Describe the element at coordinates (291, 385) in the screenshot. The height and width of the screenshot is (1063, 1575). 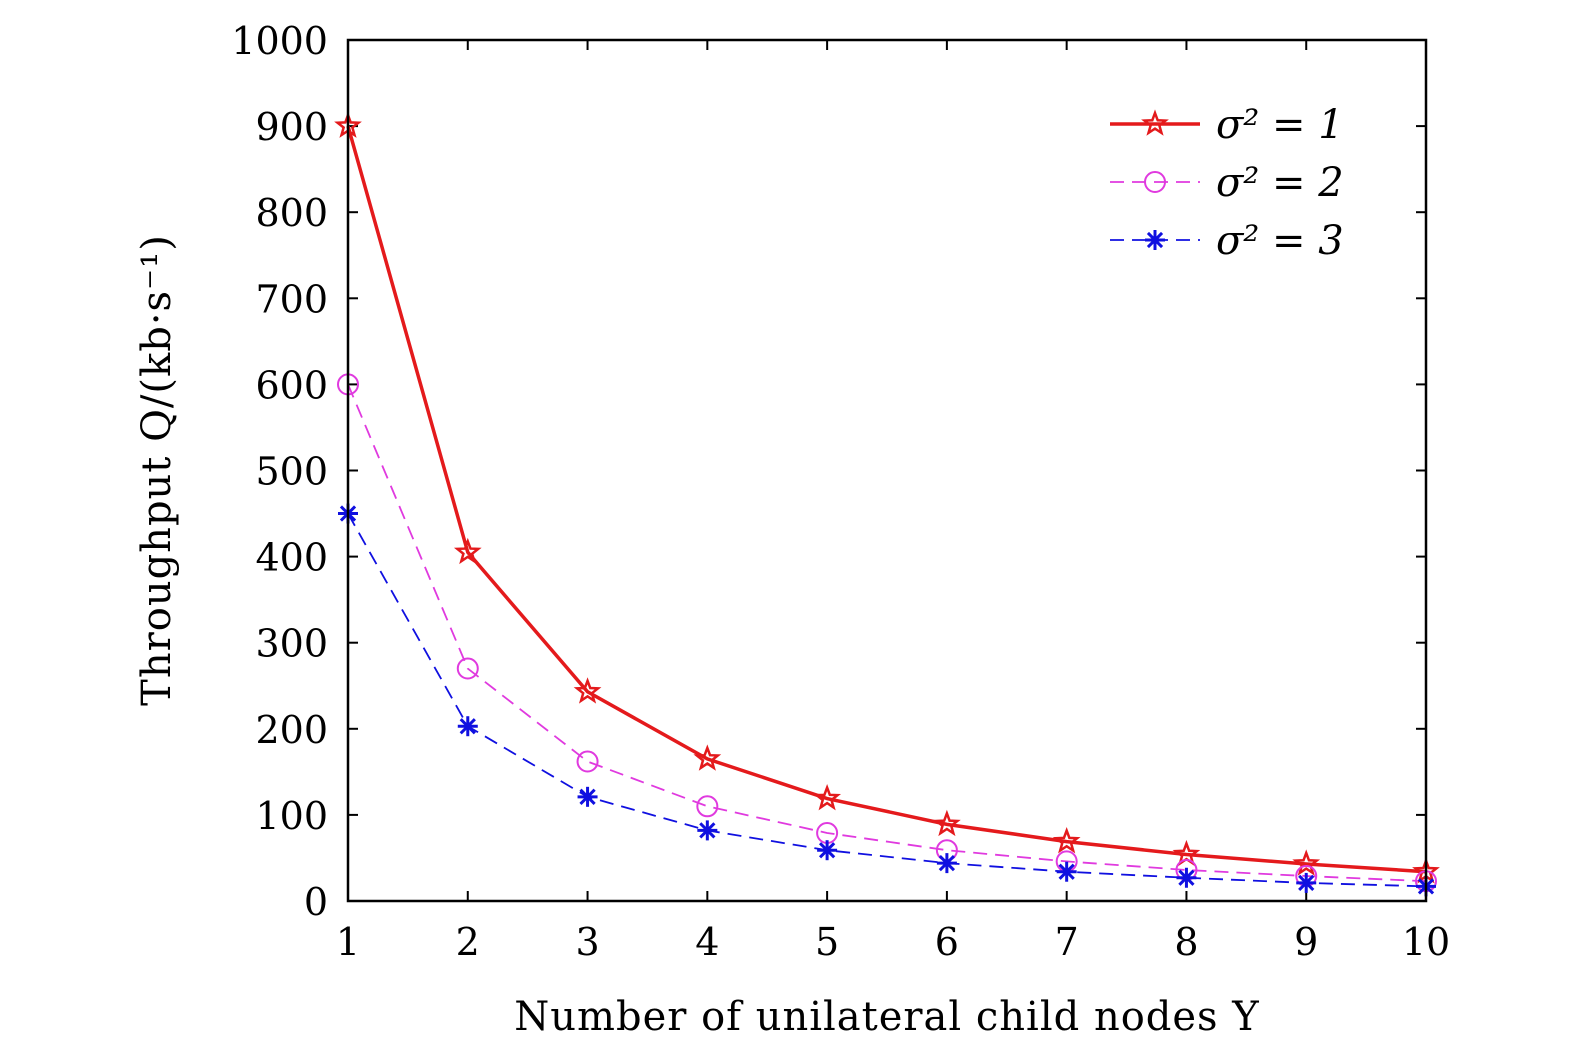
I see `y-tick-label: 600` at that location.